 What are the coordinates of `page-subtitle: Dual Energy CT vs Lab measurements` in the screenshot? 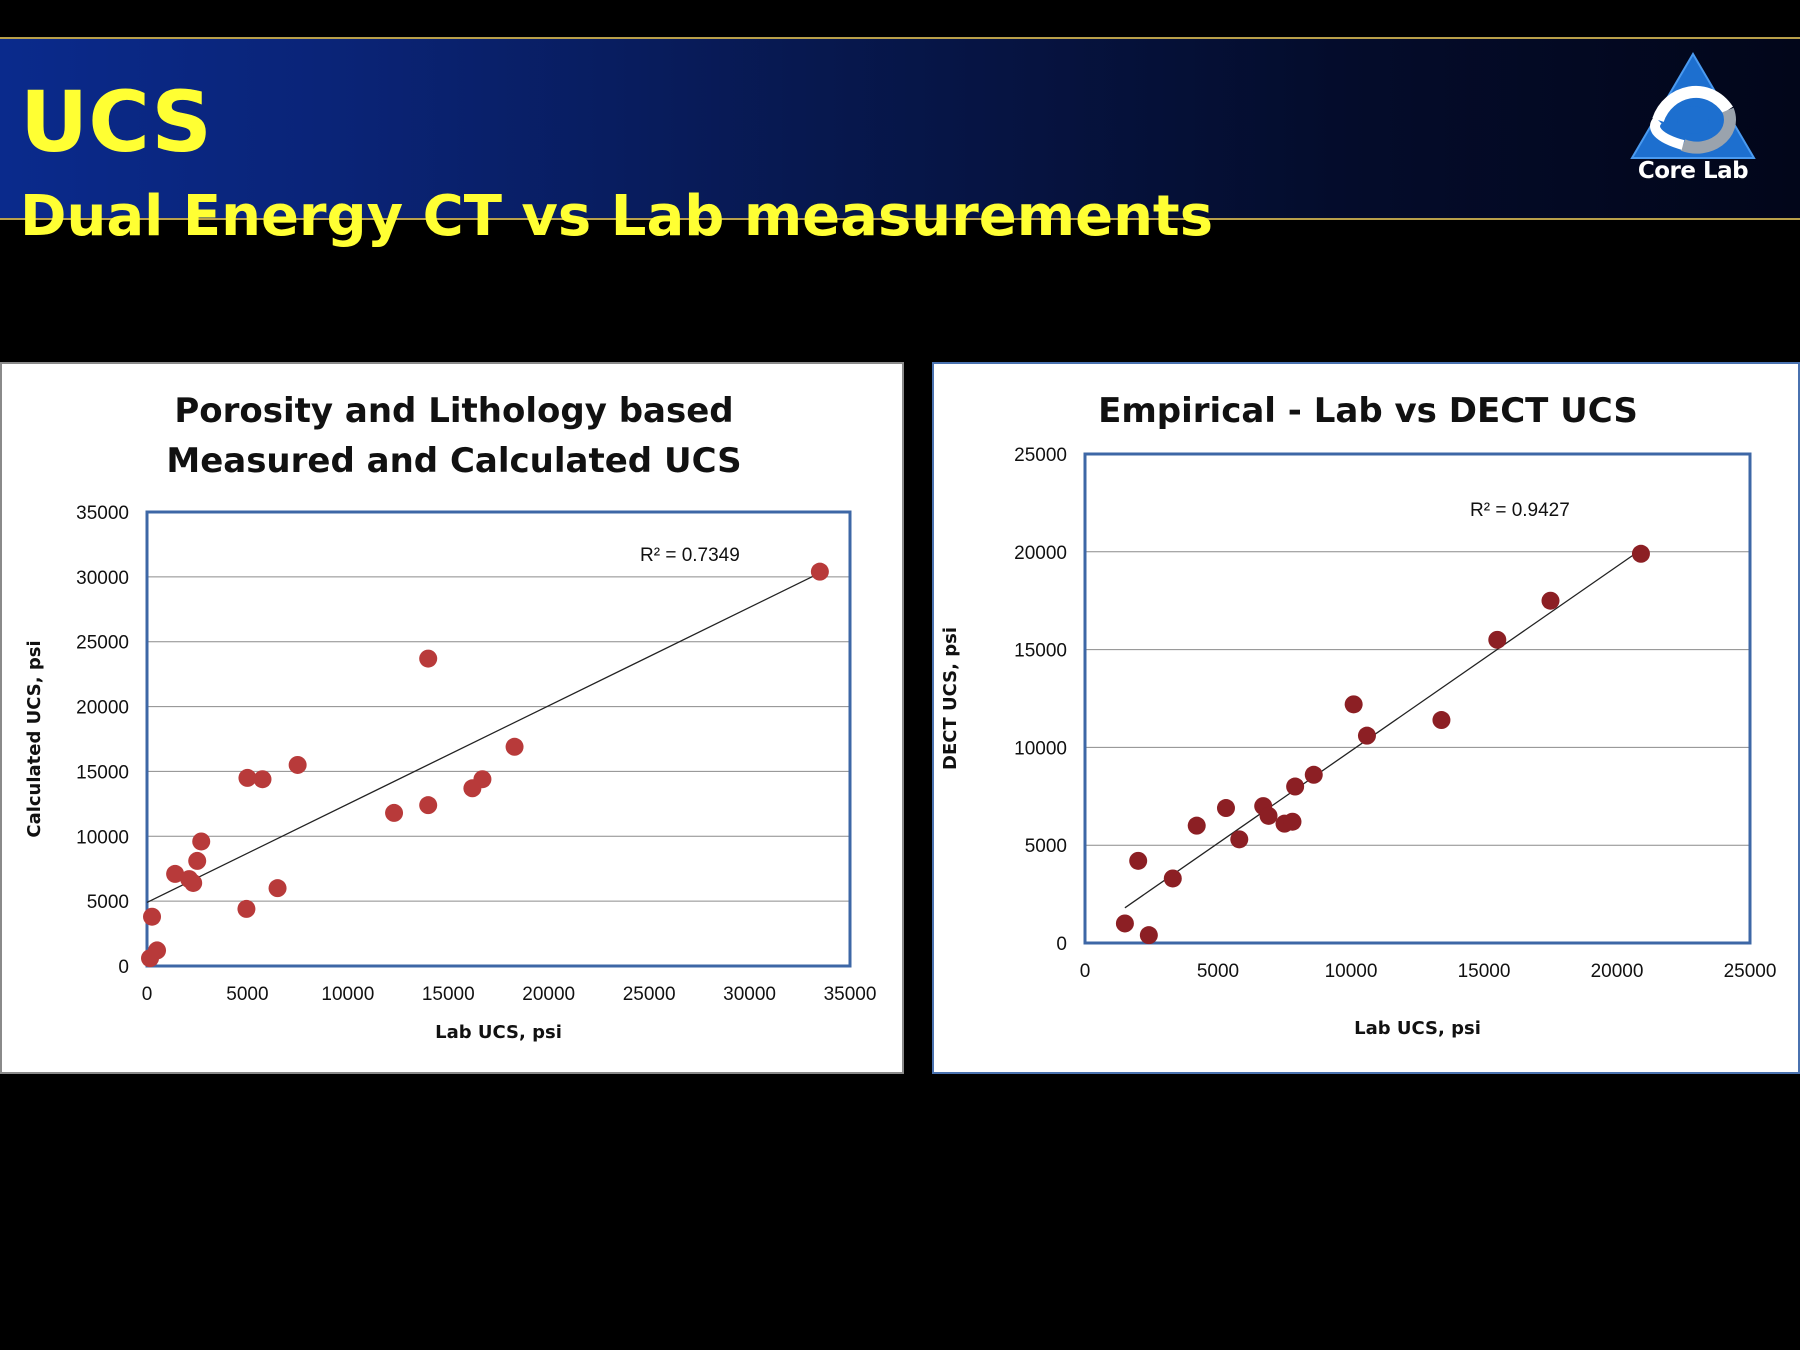 It's located at (617, 216).